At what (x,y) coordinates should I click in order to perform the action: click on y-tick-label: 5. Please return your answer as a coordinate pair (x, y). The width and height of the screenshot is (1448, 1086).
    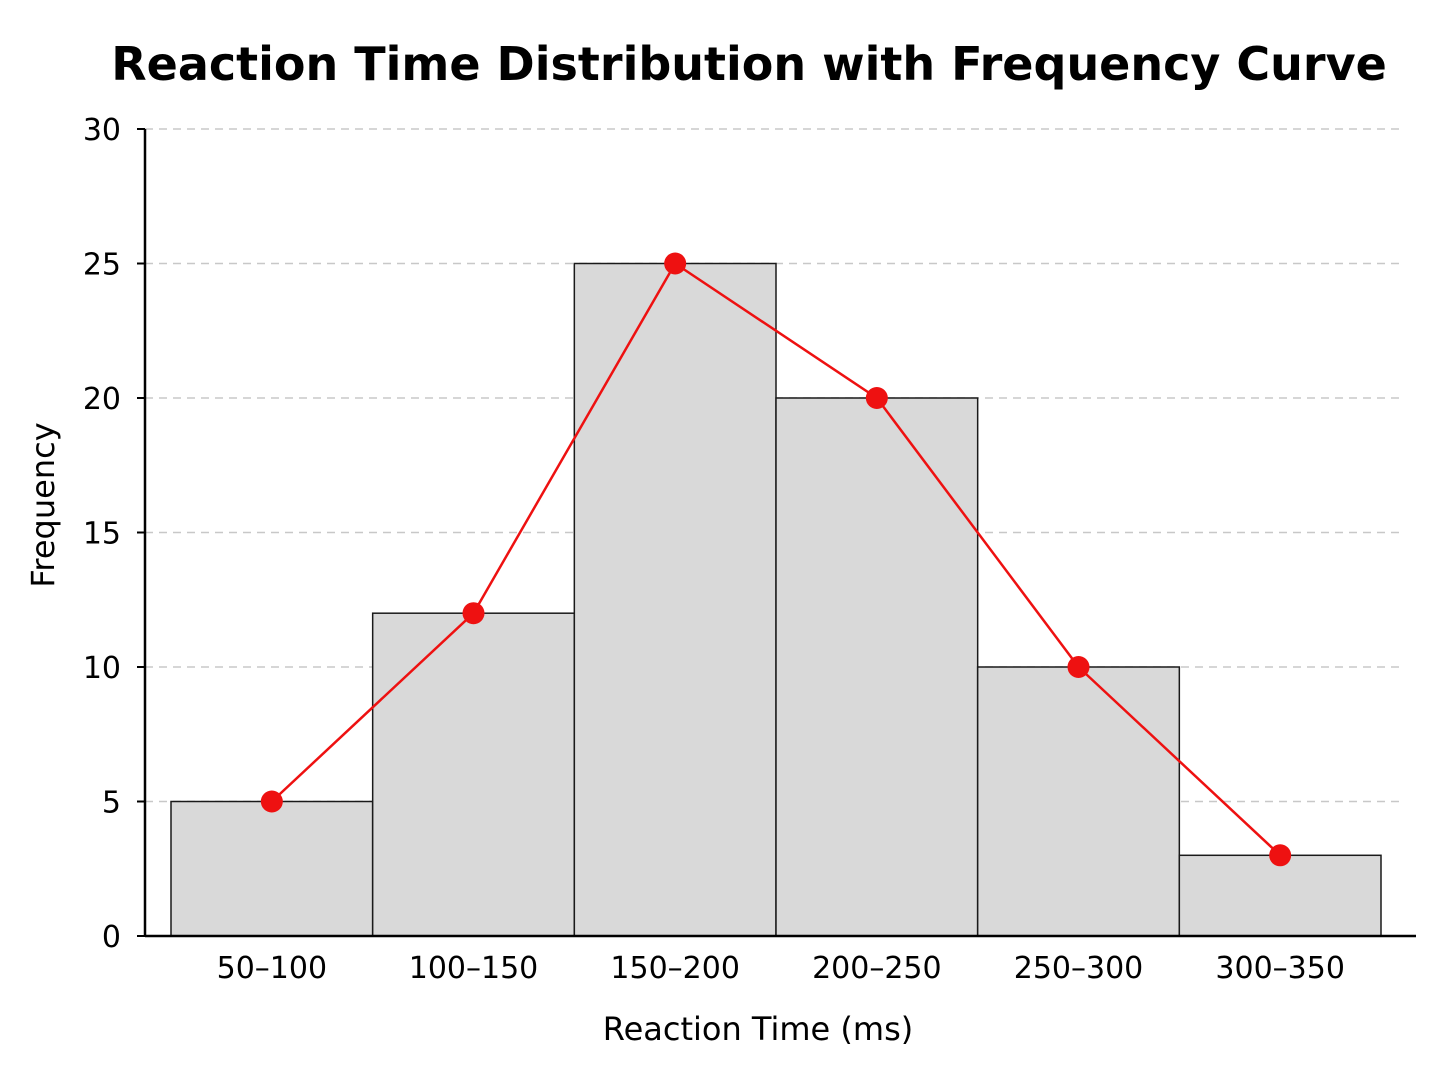
    Looking at the image, I should click on (111, 803).